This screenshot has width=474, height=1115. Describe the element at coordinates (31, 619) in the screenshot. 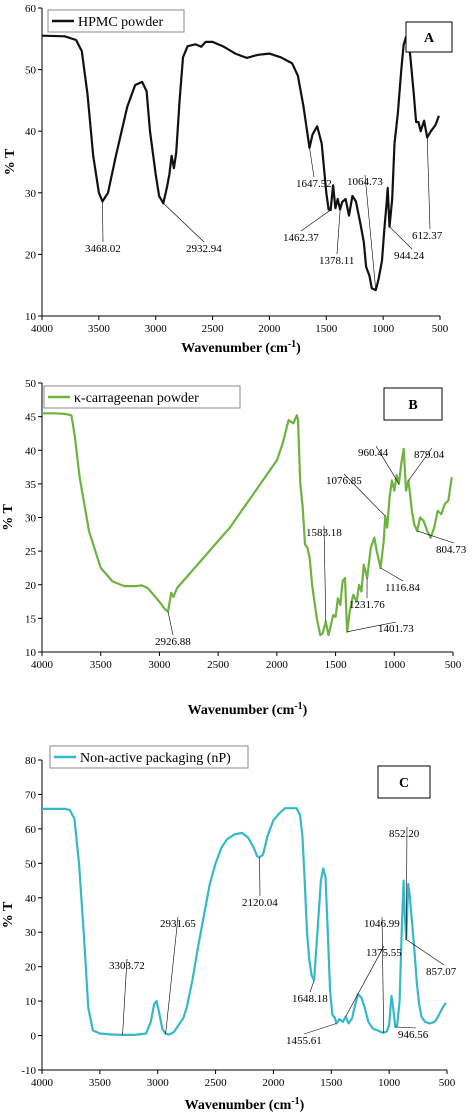

I see `y-tick-label: 15` at that location.